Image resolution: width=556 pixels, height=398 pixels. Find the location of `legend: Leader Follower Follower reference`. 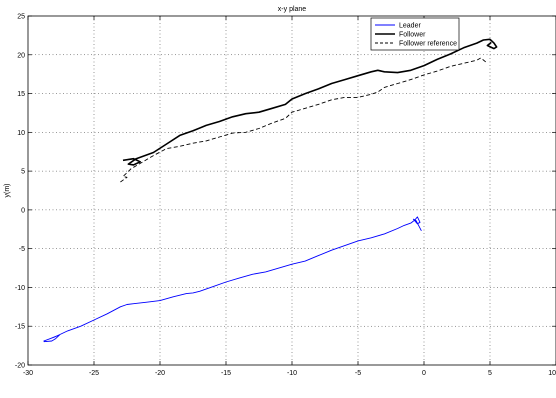

legend: Leader Follower Follower reference is located at coordinates (415, 34).